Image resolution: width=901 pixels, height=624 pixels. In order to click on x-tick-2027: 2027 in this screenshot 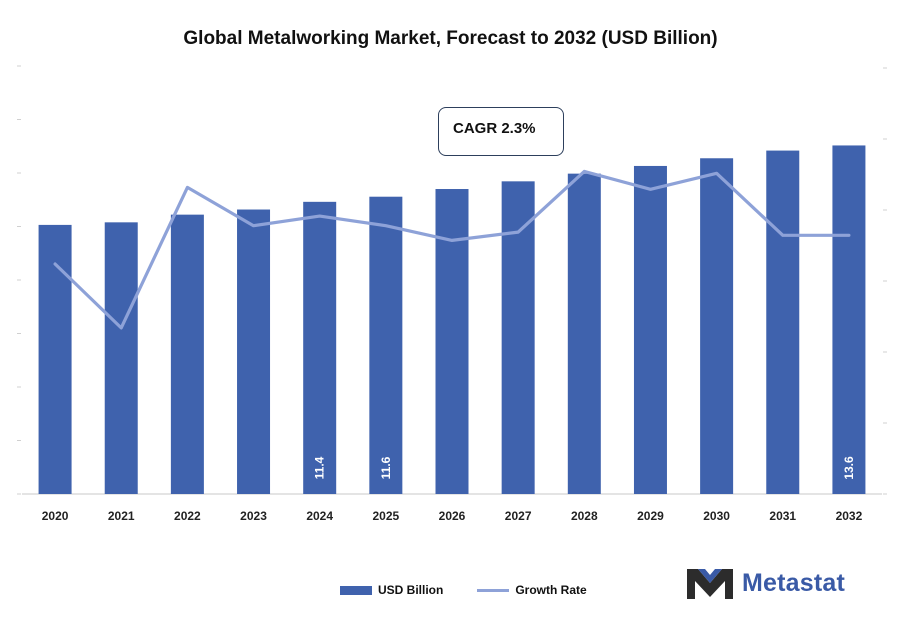, I will do `click(518, 516)`.